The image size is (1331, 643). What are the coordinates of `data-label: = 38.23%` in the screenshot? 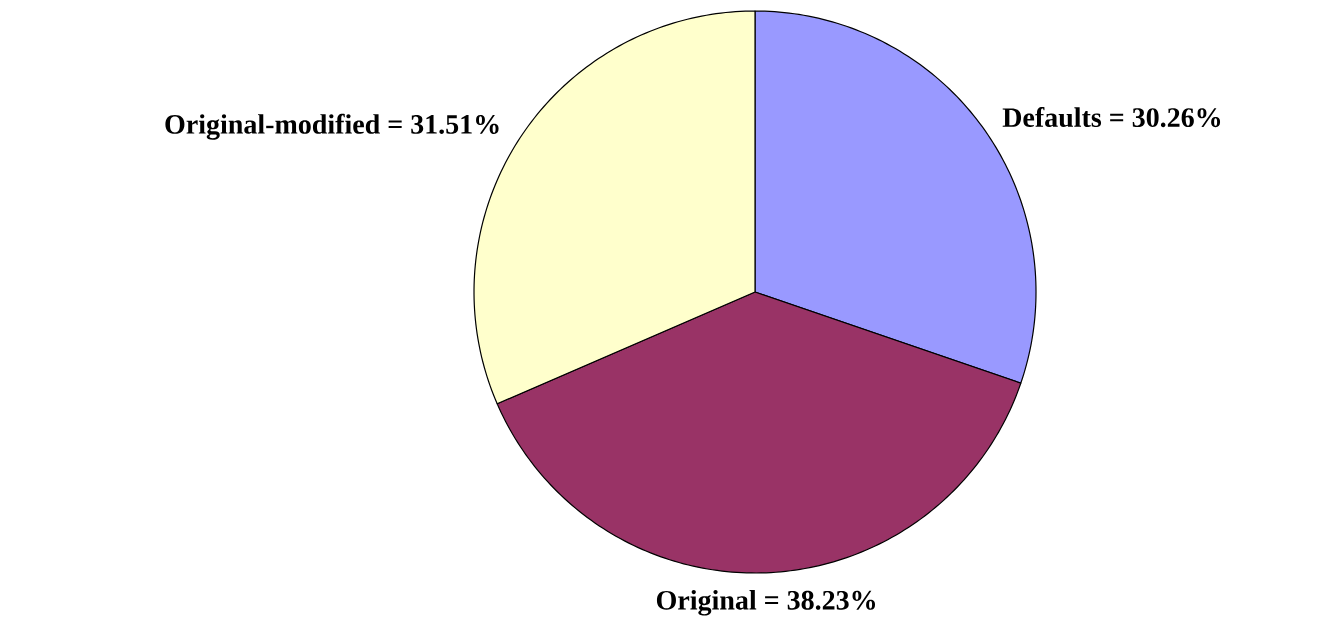 It's located at (820, 600).